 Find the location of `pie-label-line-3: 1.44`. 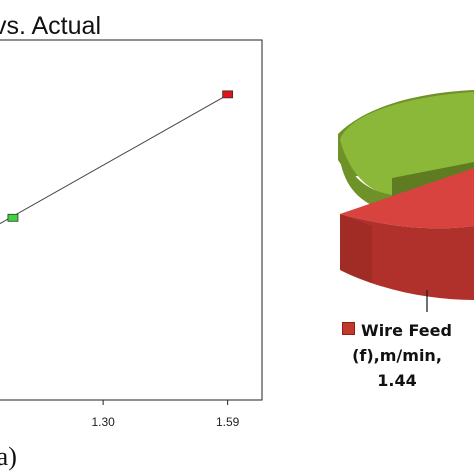

pie-label-line-3: 1.44 is located at coordinates (397, 380).